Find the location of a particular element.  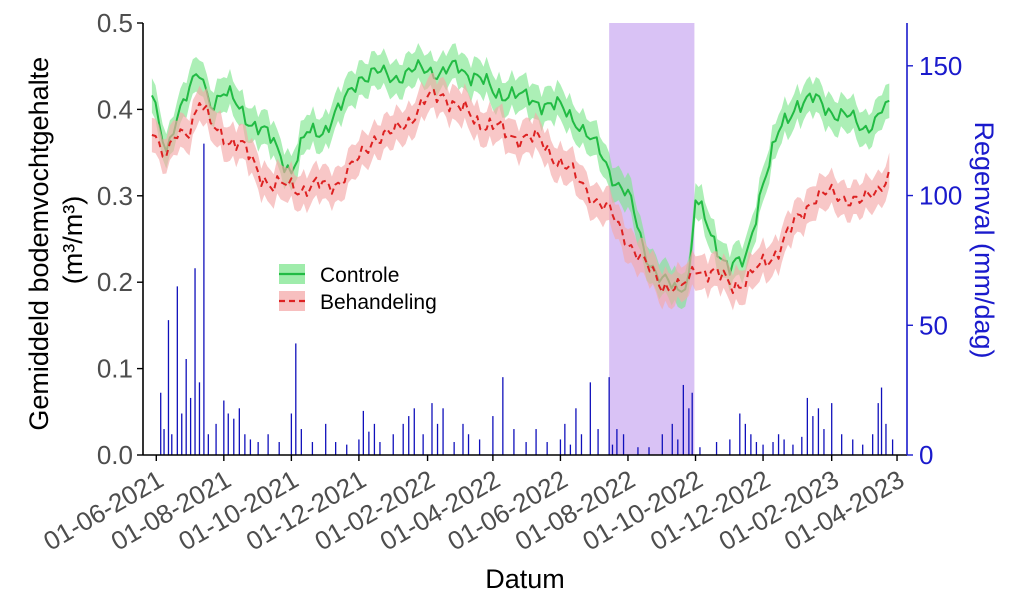

y2-tick-label: 150 is located at coordinates (940, 66).